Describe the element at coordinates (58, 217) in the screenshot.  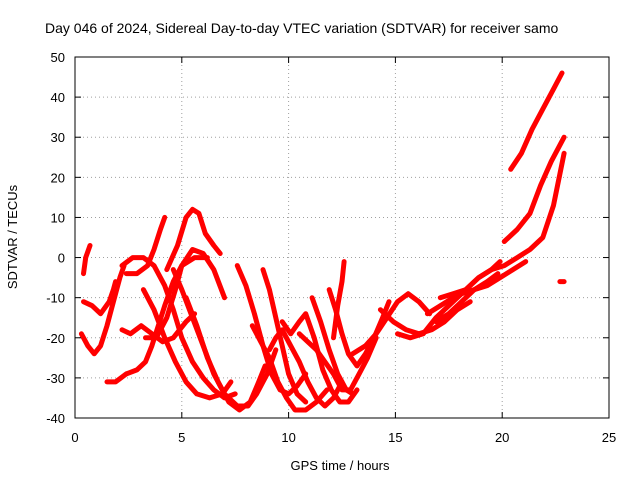
I see `y-tick-label: 10` at that location.